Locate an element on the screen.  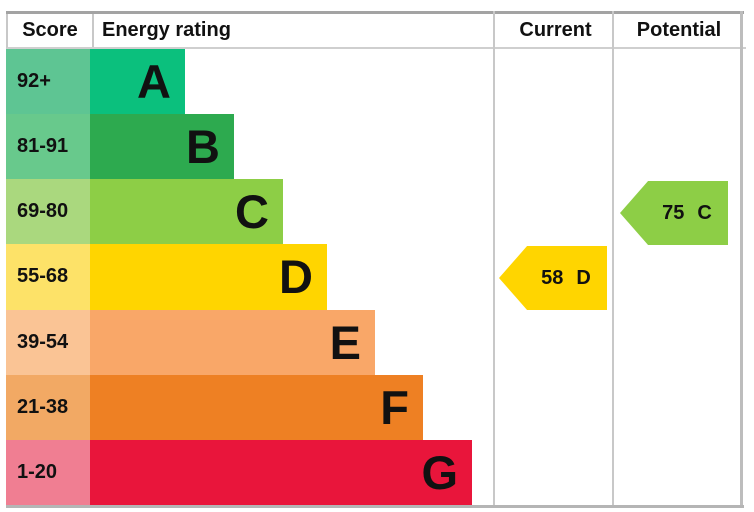
score-column-divider is located at coordinates (93, 30).